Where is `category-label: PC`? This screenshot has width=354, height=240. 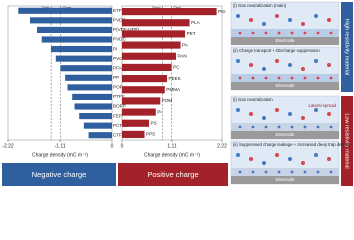
category-label: PC is located at coordinates (176, 67).